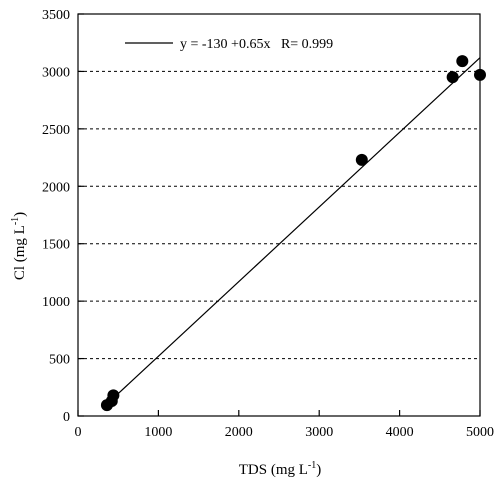 Image resolution: width=500 pixels, height=484 pixels. Describe the element at coordinates (158, 432) in the screenshot. I see `x-tick-label: 1000` at that location.